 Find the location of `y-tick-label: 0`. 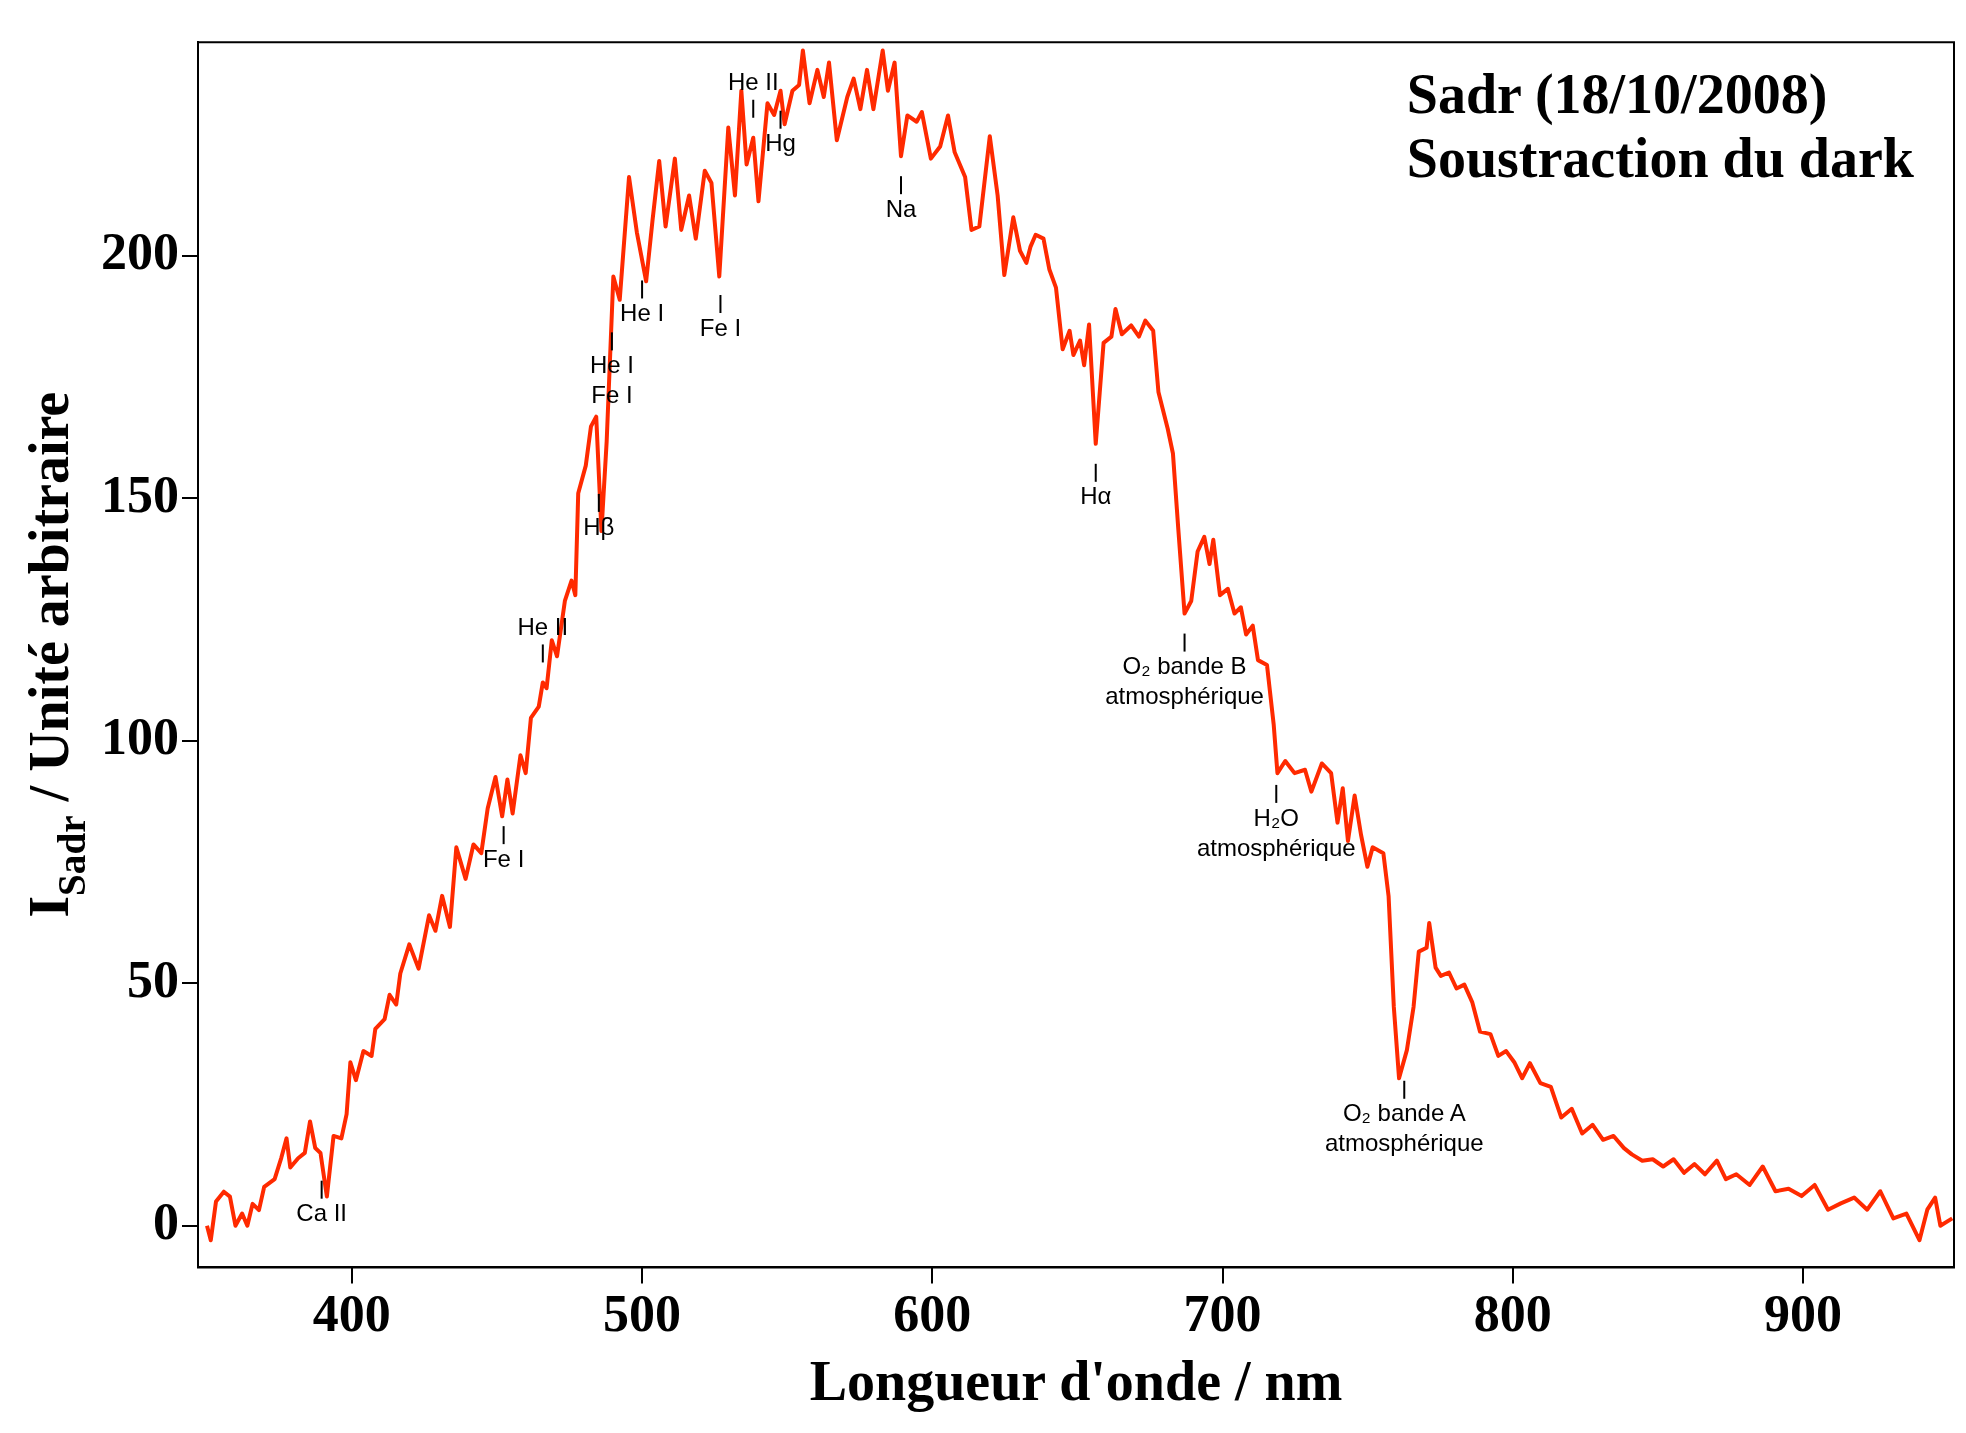

y-tick-label: 0 is located at coordinates (166, 1222).